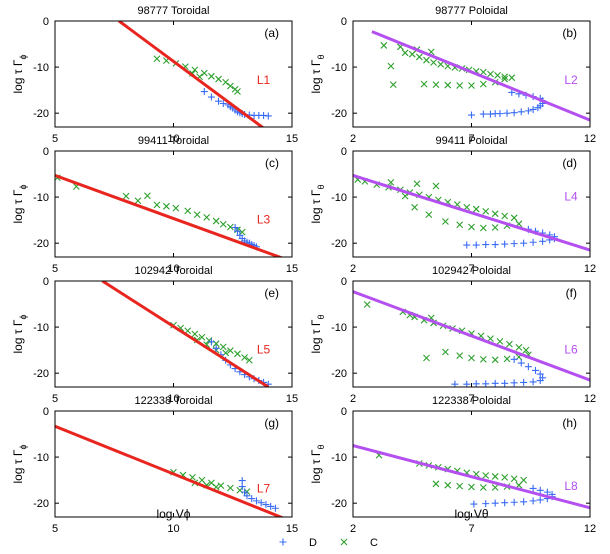  Describe the element at coordinates (264, 80) in the screenshot. I see `fit-label: L1` at that location.